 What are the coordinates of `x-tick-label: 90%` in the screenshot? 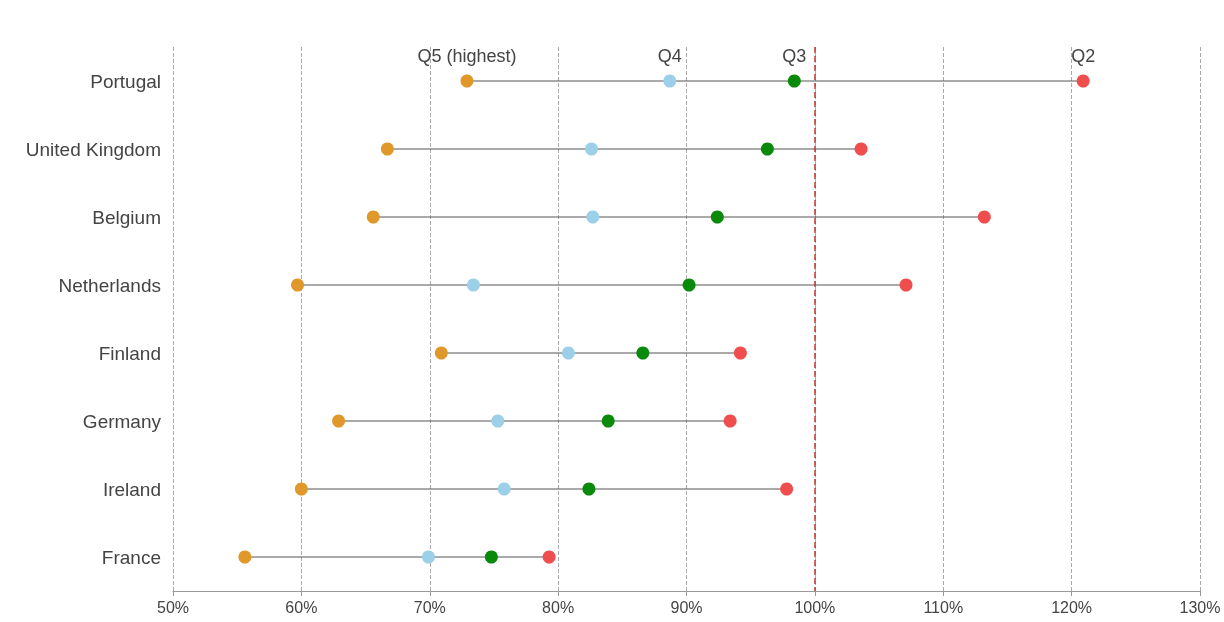 It's located at (686, 607).